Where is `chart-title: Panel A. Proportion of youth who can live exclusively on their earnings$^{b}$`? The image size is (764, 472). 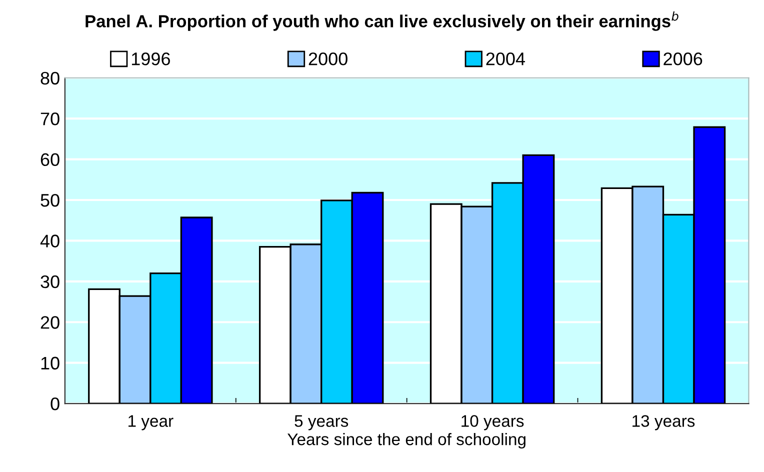
chart-title: Panel A. Proportion of youth who can live exclusively on their earnings$^{b}$ is located at coordinates (382, 21).